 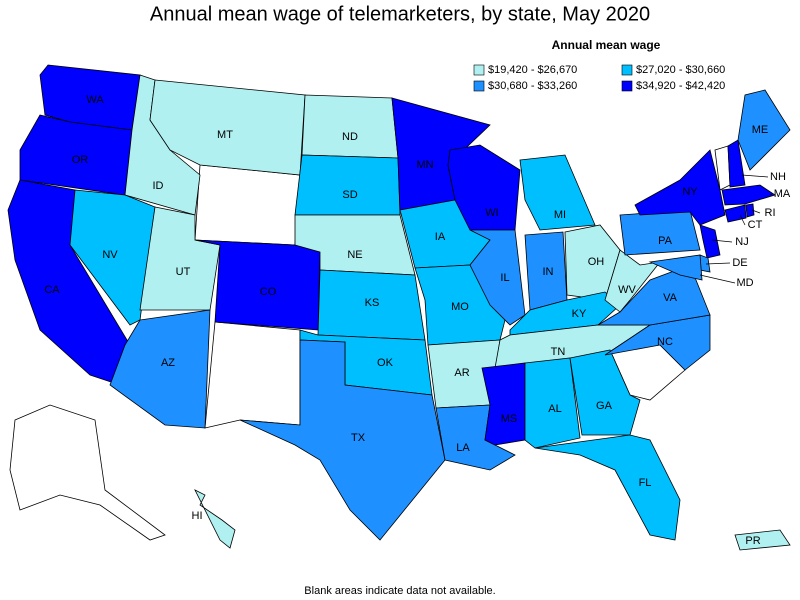 What do you see at coordinates (504, 278) in the screenshot?
I see `state-label: IL` at bounding box center [504, 278].